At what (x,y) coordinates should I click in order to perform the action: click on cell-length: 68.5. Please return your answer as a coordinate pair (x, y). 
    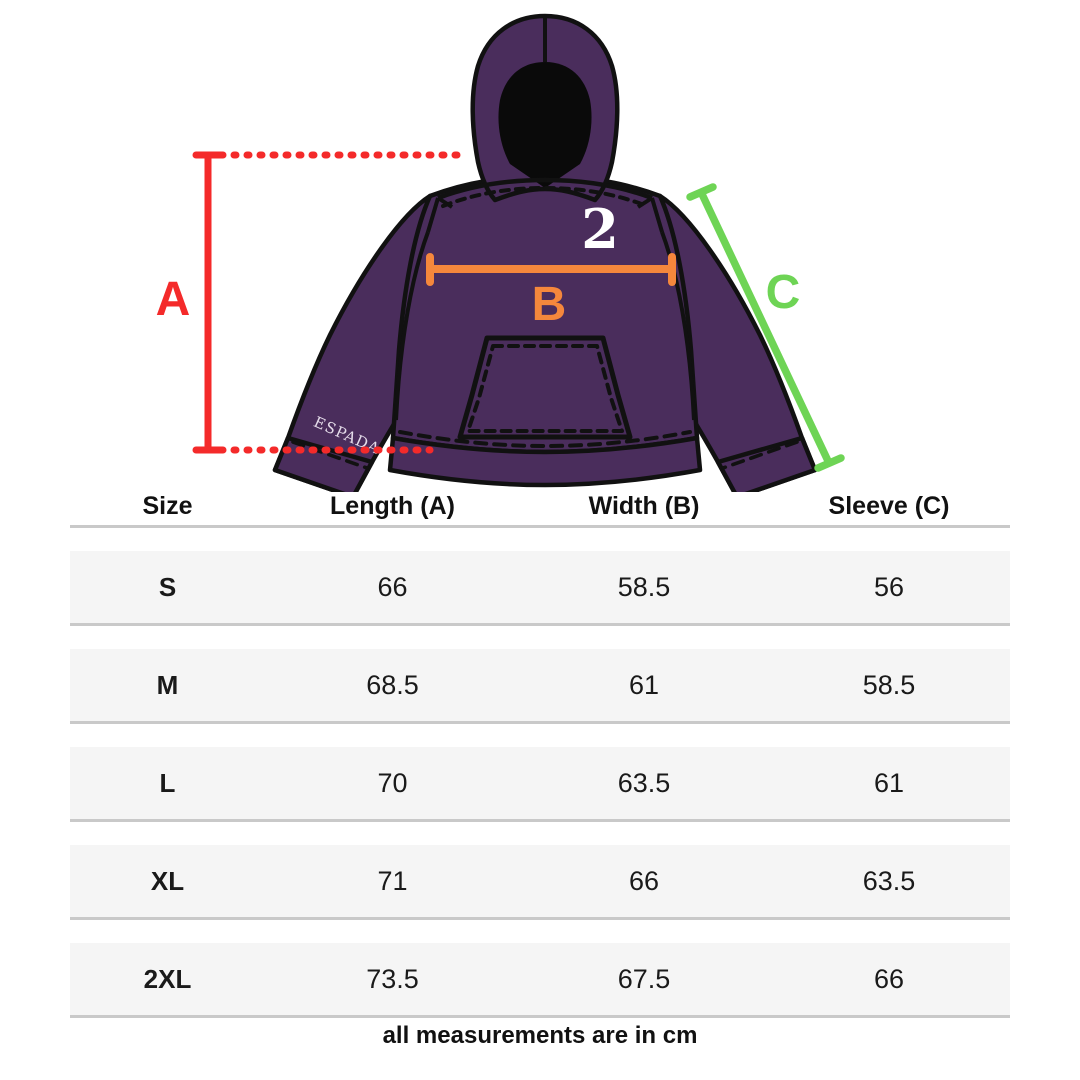
    Looking at the image, I should click on (392, 684).